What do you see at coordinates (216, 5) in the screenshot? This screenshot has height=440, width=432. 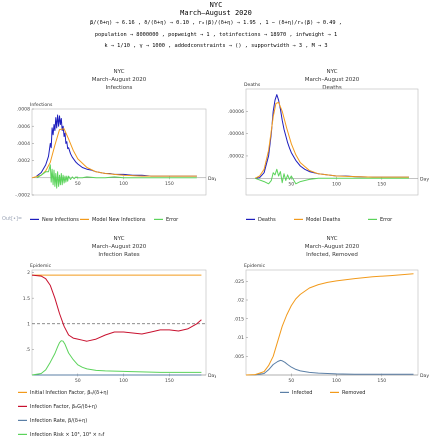 I see `header-title: NYC` at bounding box center [216, 5].